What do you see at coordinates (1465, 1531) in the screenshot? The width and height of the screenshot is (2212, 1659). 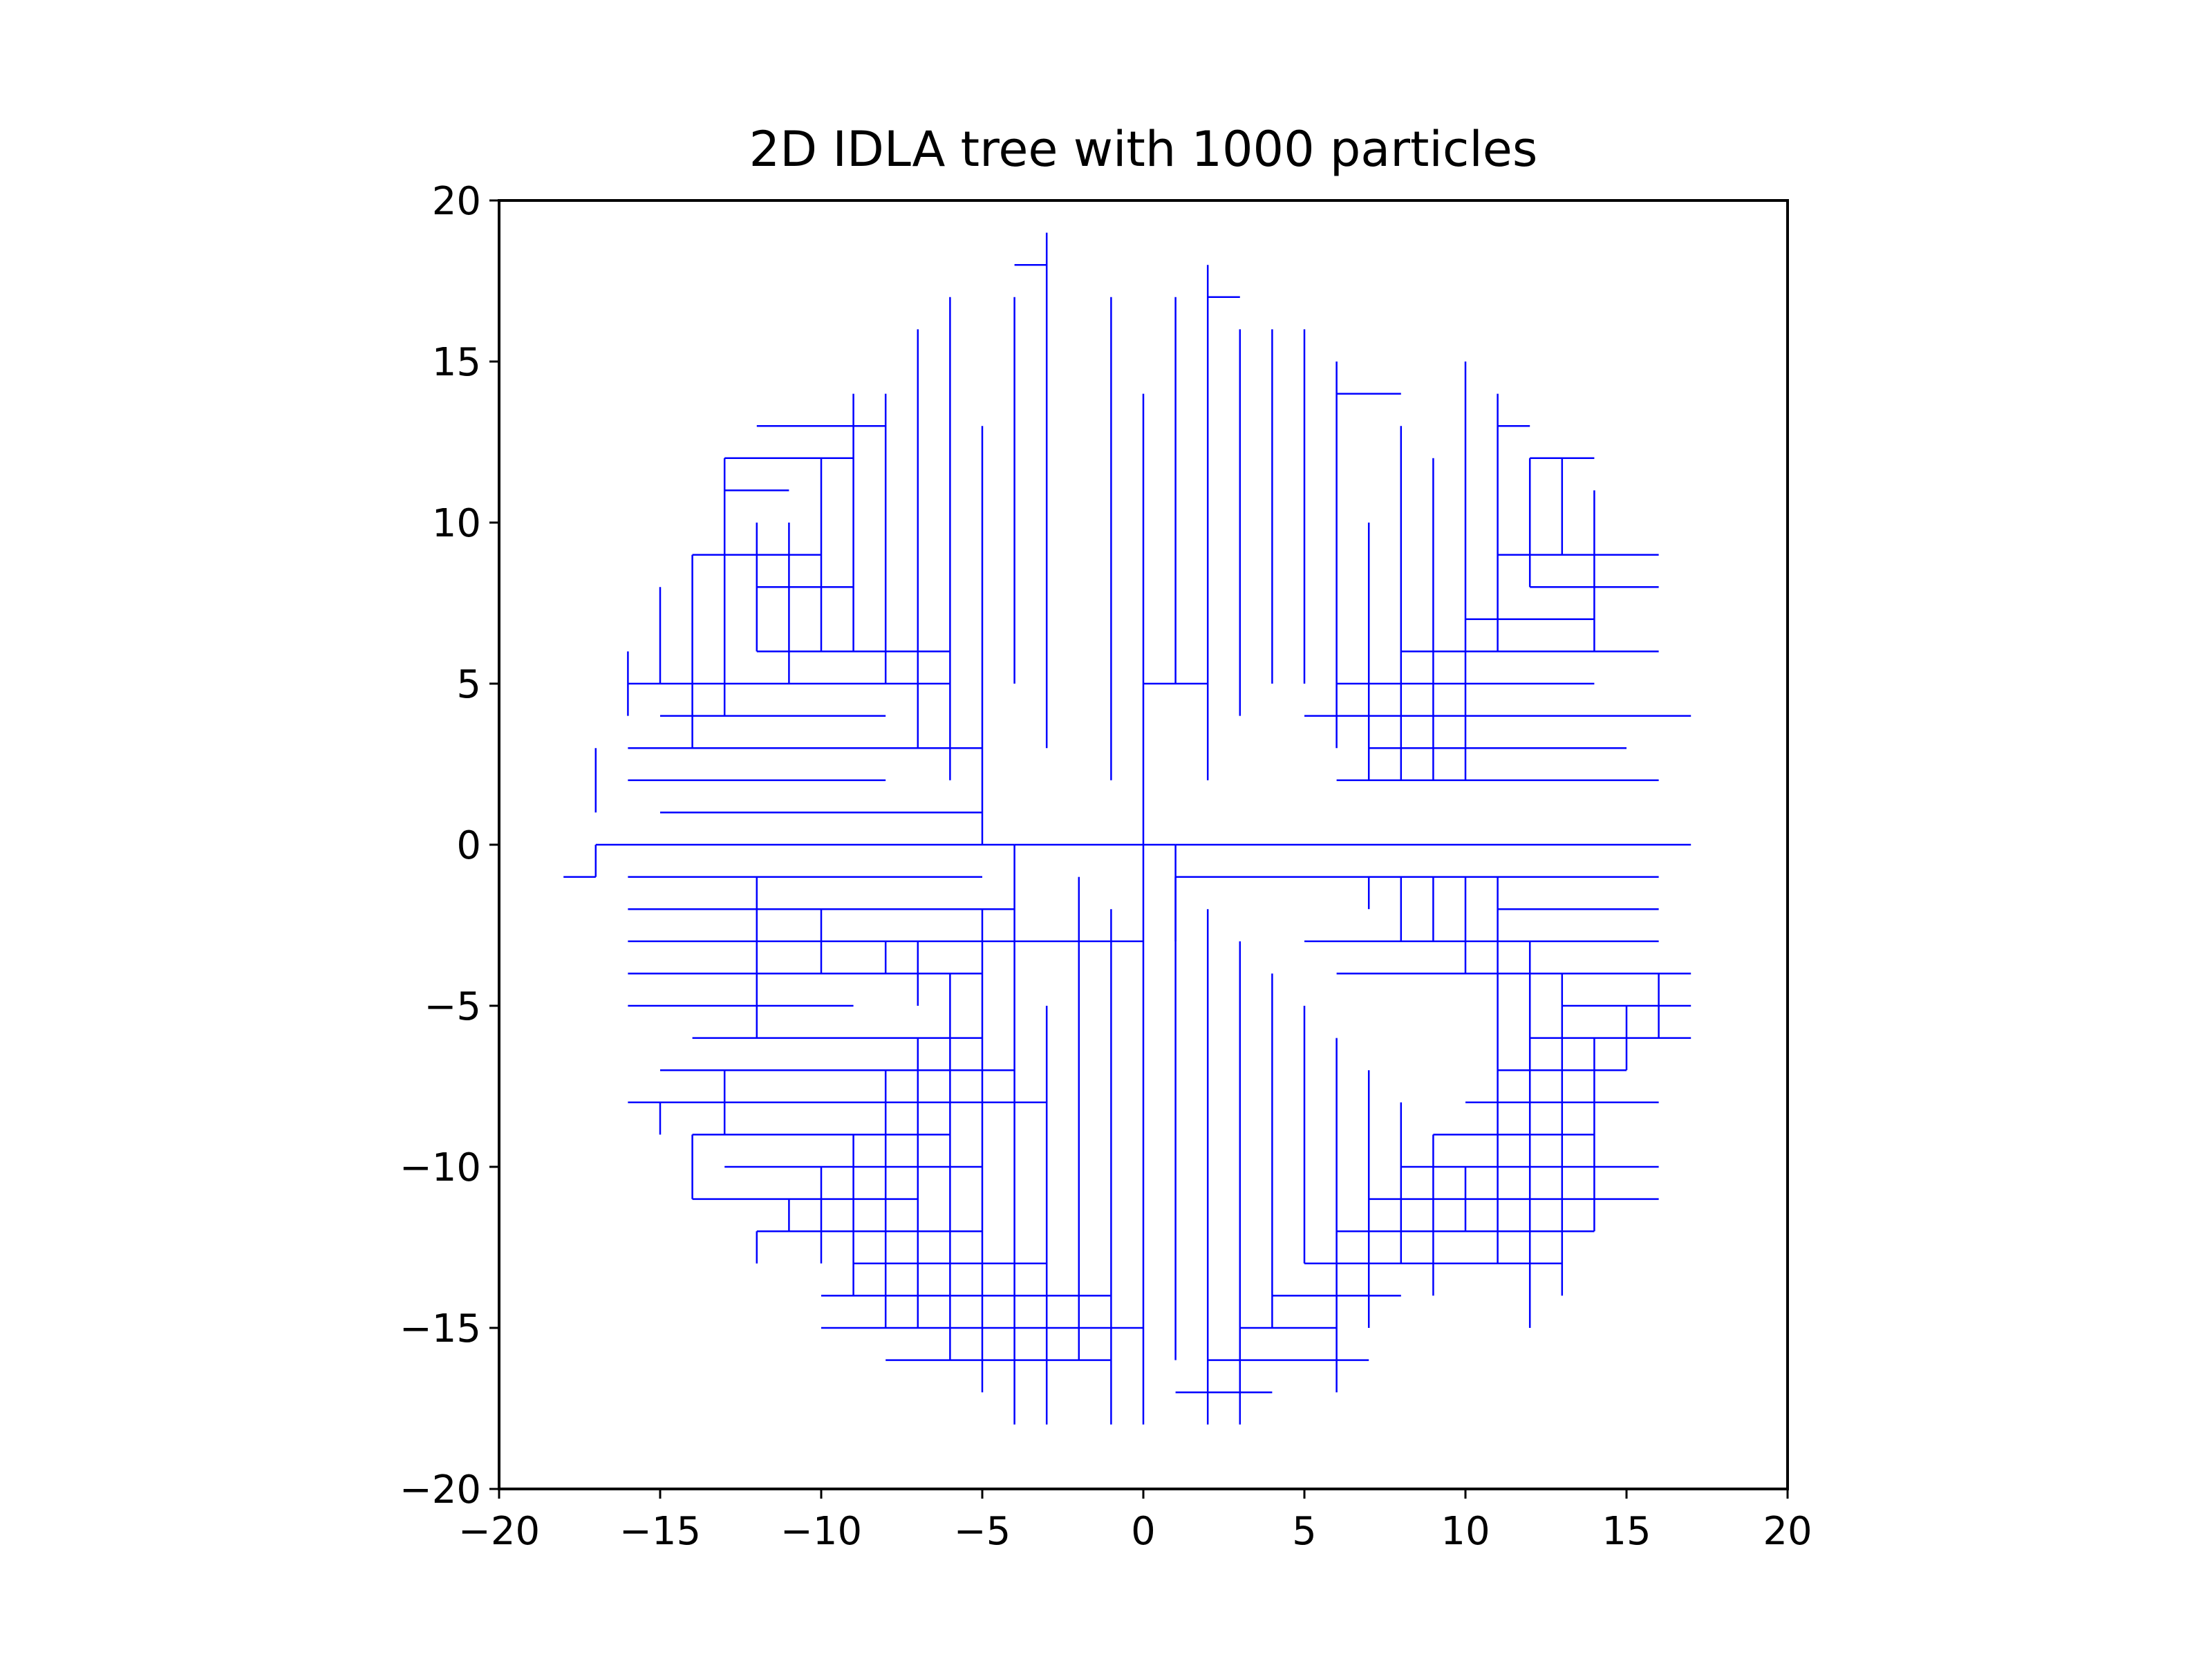 I see `x-tick-label: 10` at bounding box center [1465, 1531].